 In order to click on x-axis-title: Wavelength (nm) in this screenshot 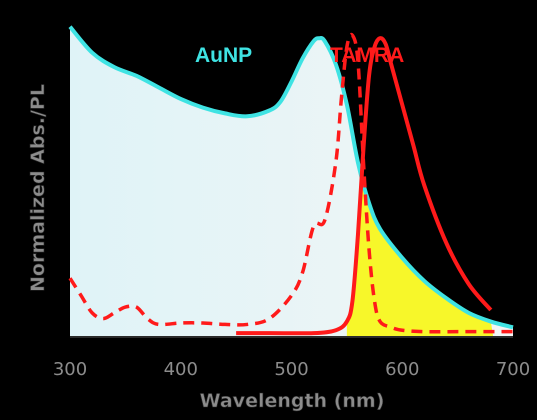, I will do `click(292, 401)`.